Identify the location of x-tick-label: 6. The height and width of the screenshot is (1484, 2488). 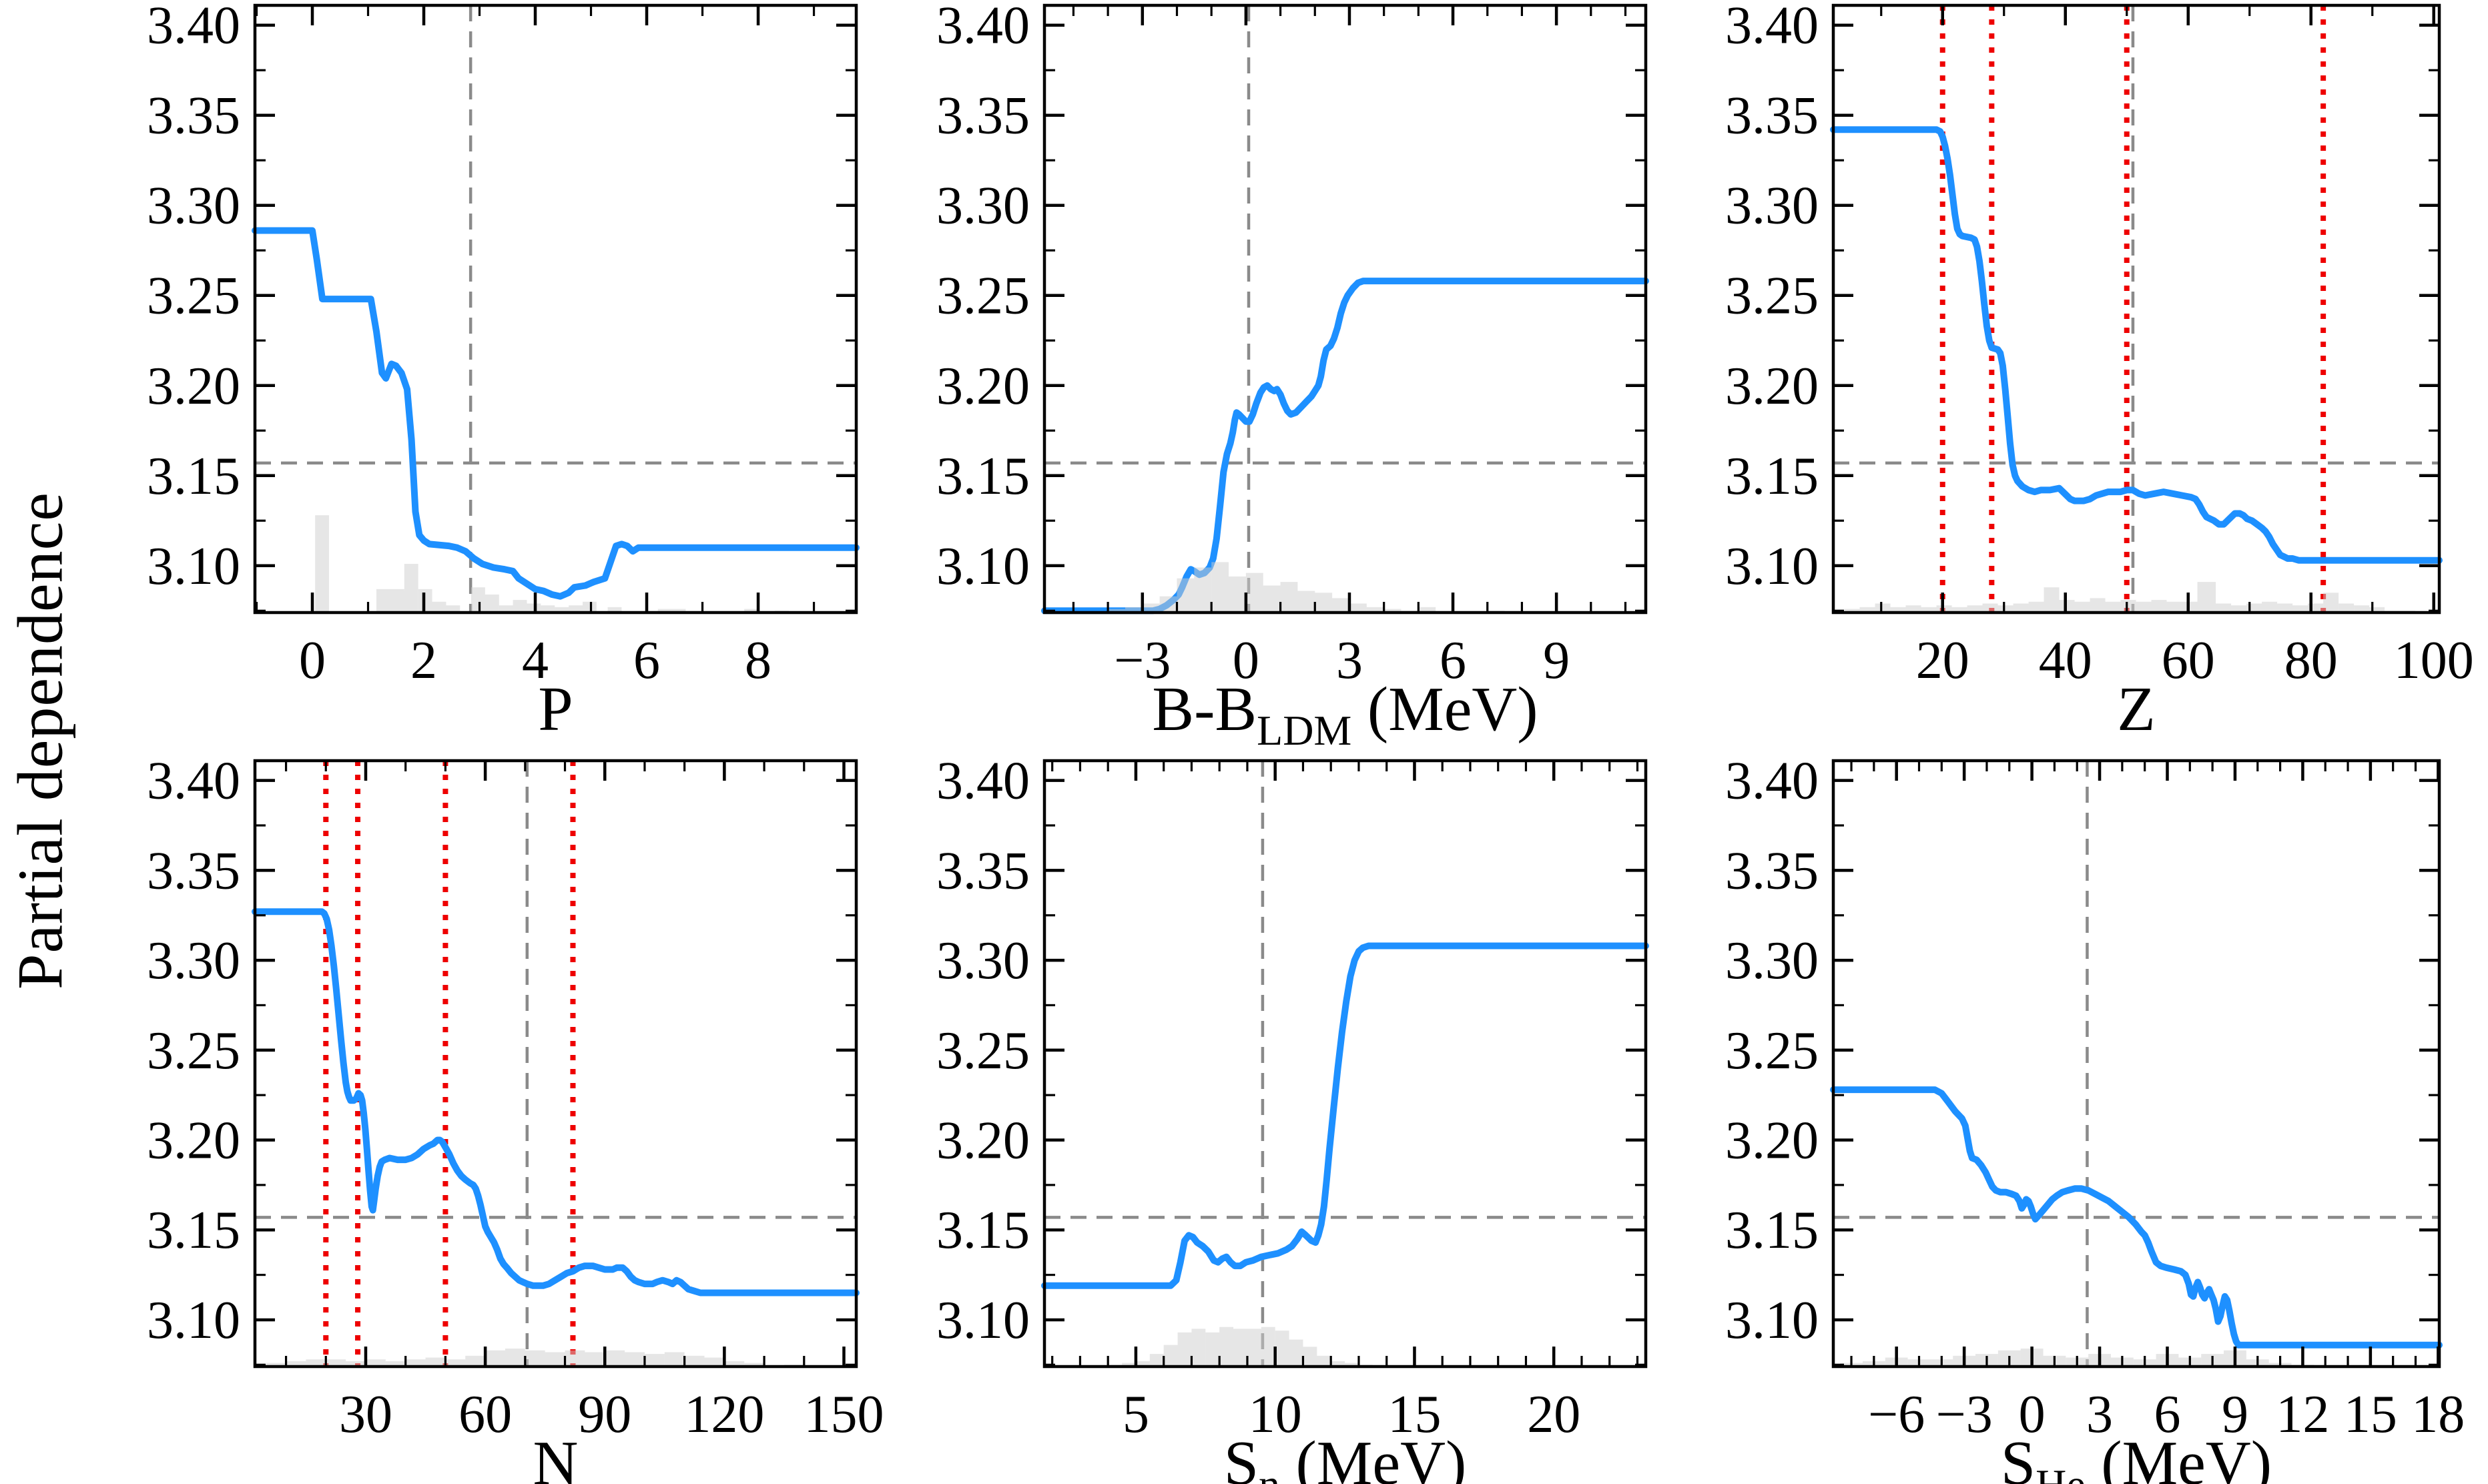
(646, 660).